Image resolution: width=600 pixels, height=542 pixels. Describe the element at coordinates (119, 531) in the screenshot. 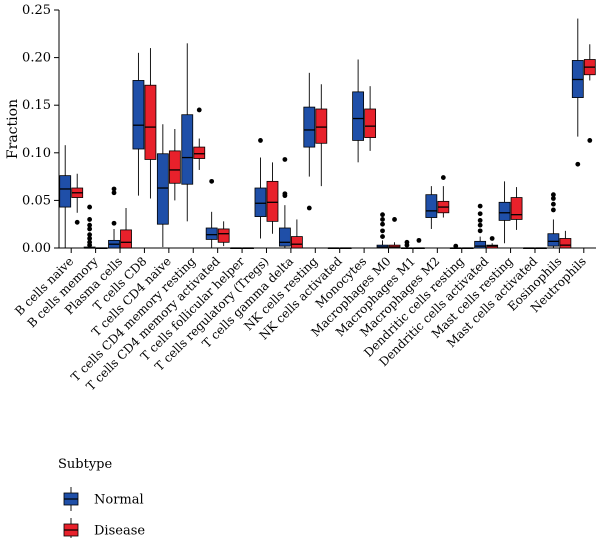

I see `legend-label-disease: Disease` at that location.